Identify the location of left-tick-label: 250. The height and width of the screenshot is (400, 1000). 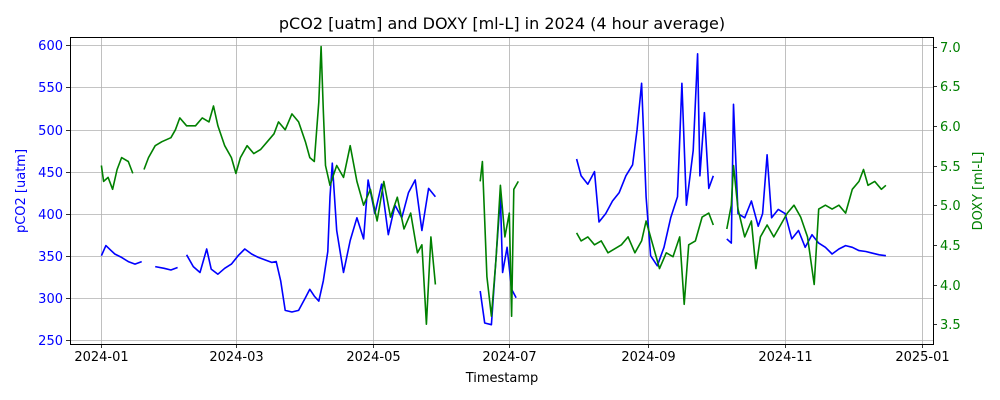
(50, 341).